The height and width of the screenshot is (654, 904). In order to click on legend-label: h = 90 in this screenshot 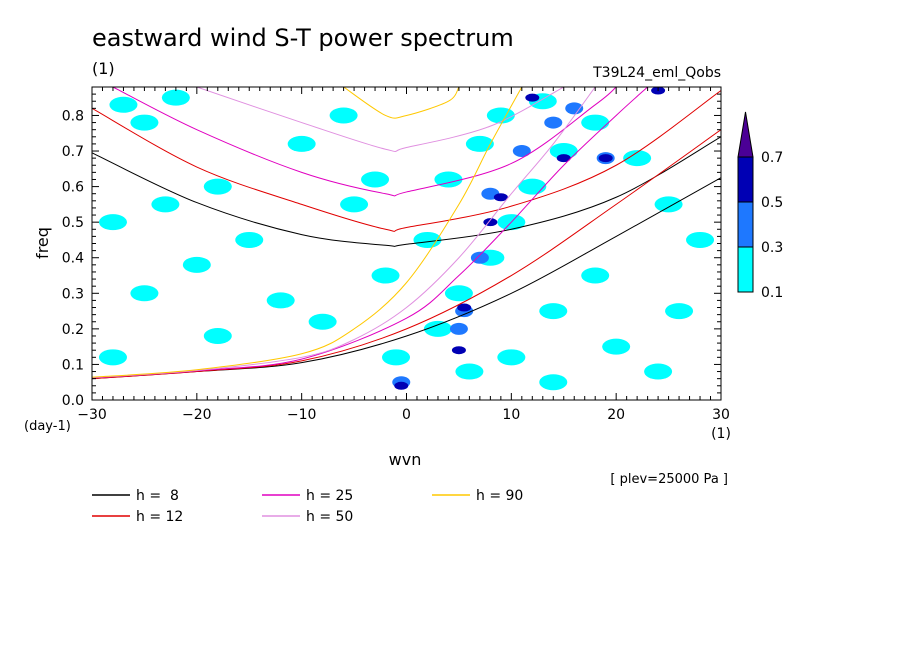, I will do `click(499, 496)`.